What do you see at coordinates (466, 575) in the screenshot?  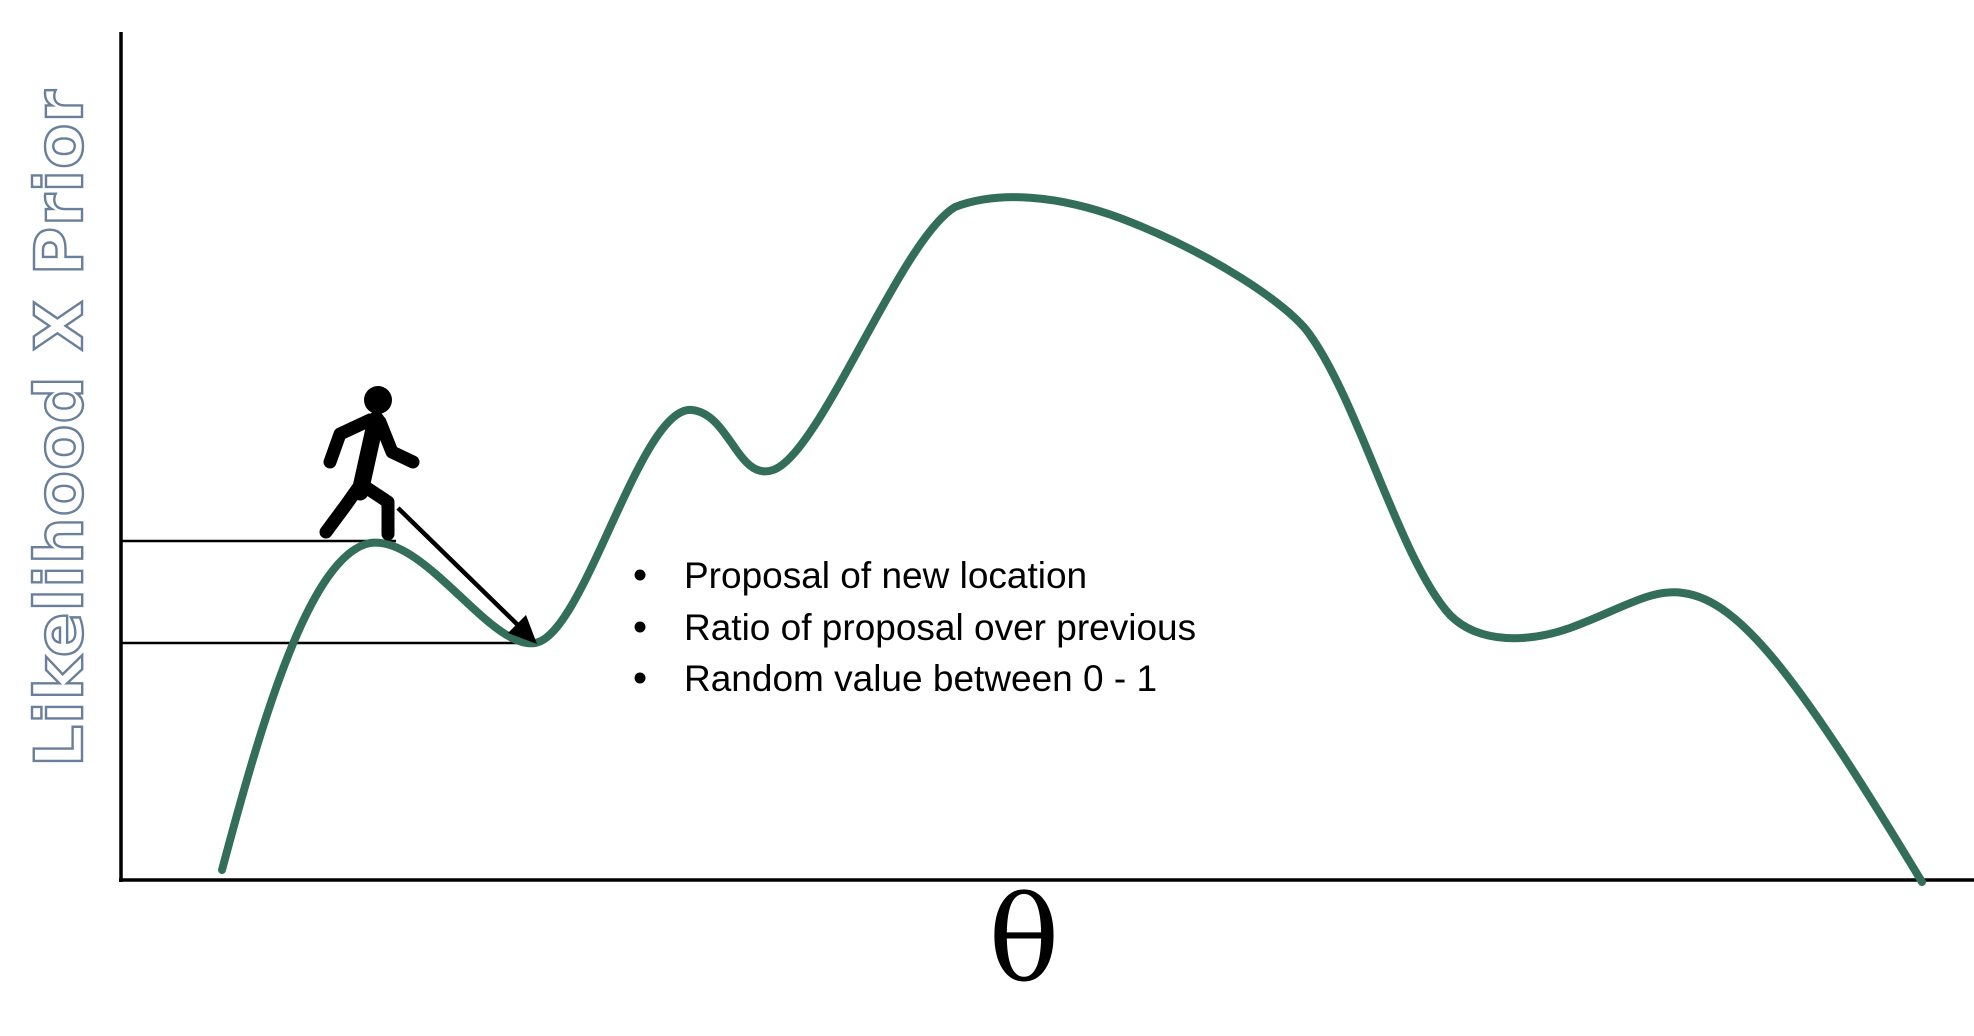 I see `proposal-arrow-icon` at bounding box center [466, 575].